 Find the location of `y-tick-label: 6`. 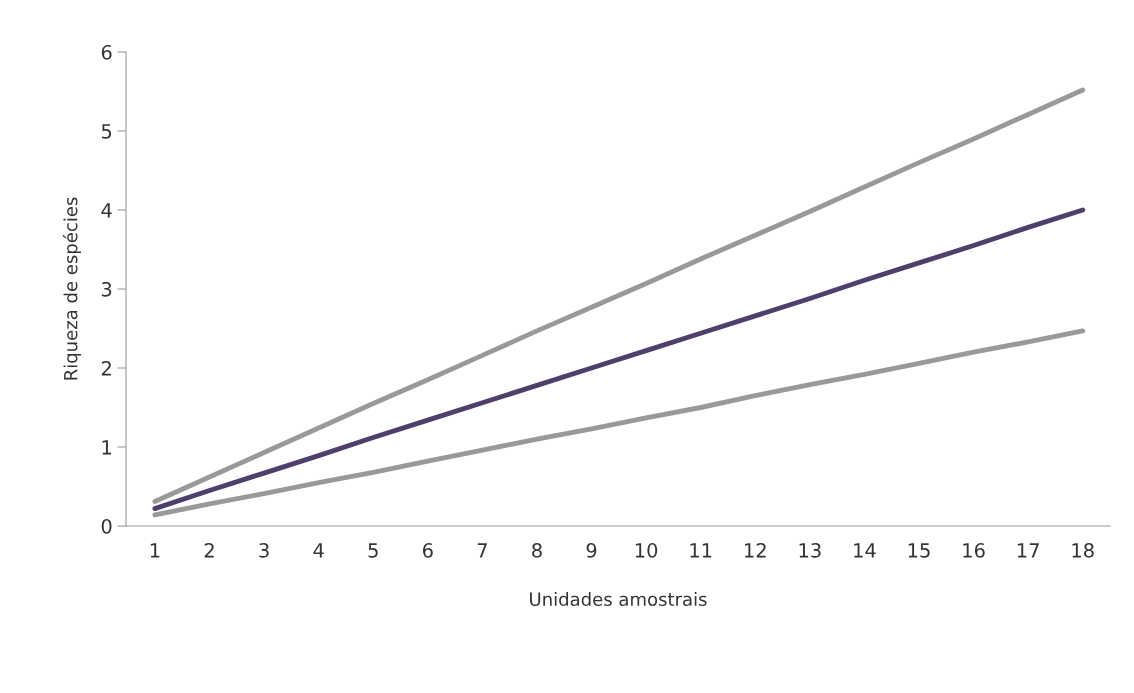

y-tick-label: 6 is located at coordinates (106, 52).